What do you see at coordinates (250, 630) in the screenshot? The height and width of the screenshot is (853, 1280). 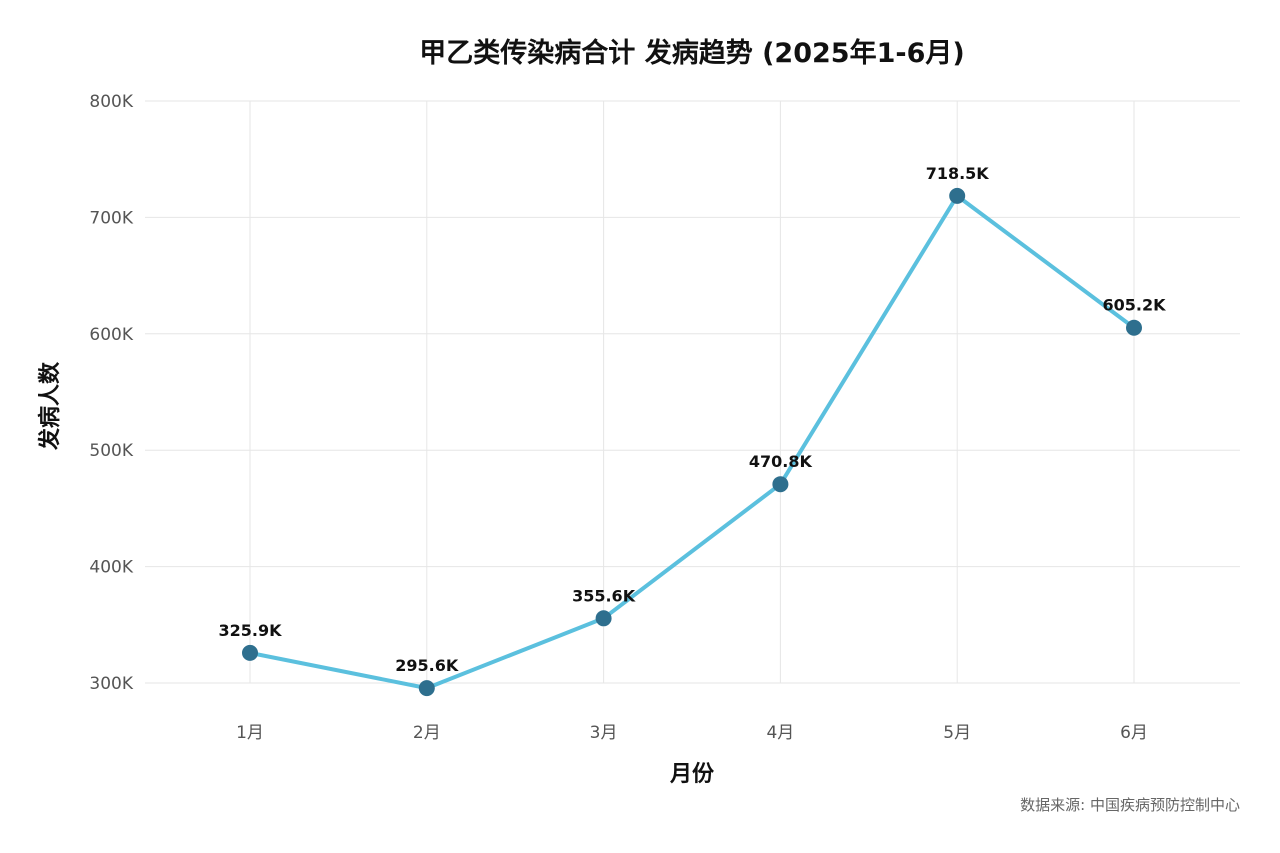 I see `data-label: 325.9K` at bounding box center [250, 630].